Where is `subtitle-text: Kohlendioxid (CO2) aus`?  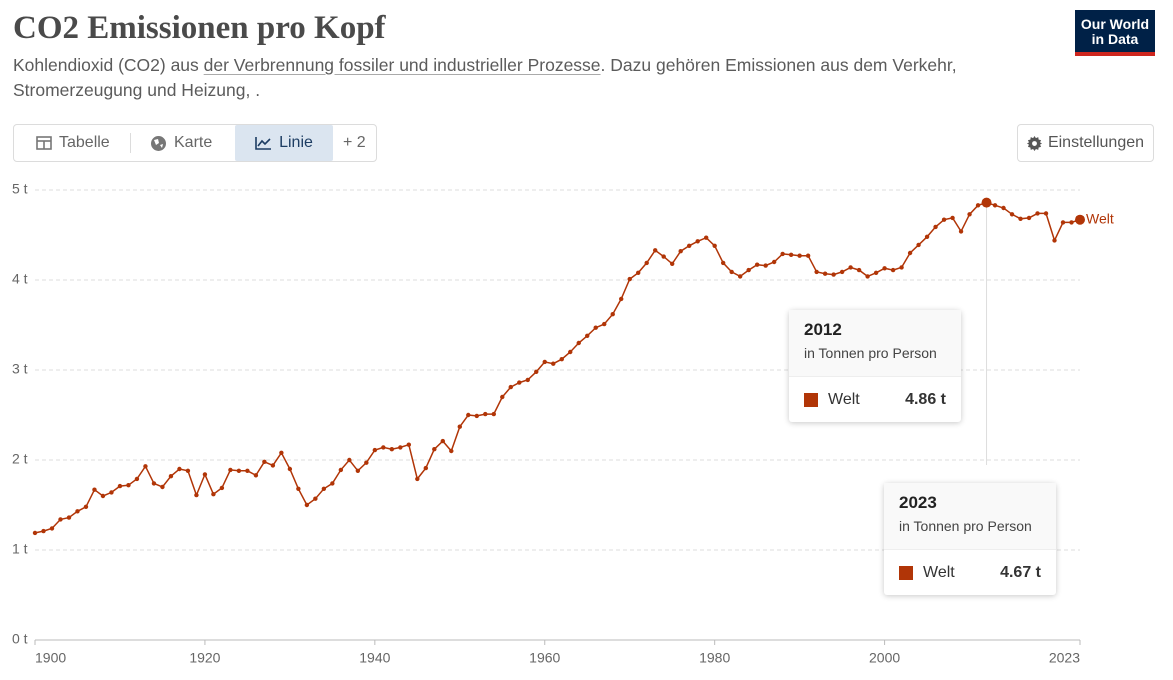 subtitle-text: Kohlendioxid (CO2) aus is located at coordinates (108, 65).